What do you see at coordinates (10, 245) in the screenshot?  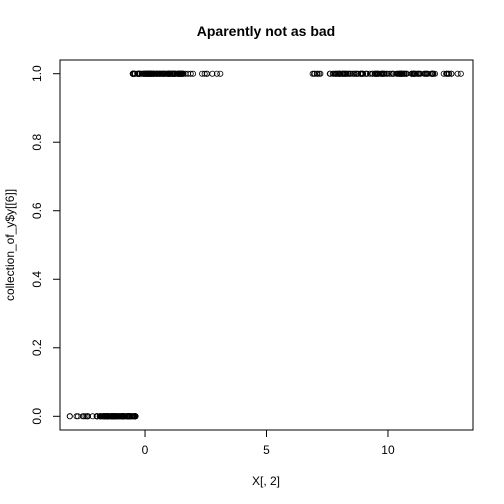 I see `y-axis-label: collection_of_y$y[[6]]` at bounding box center [10, 245].